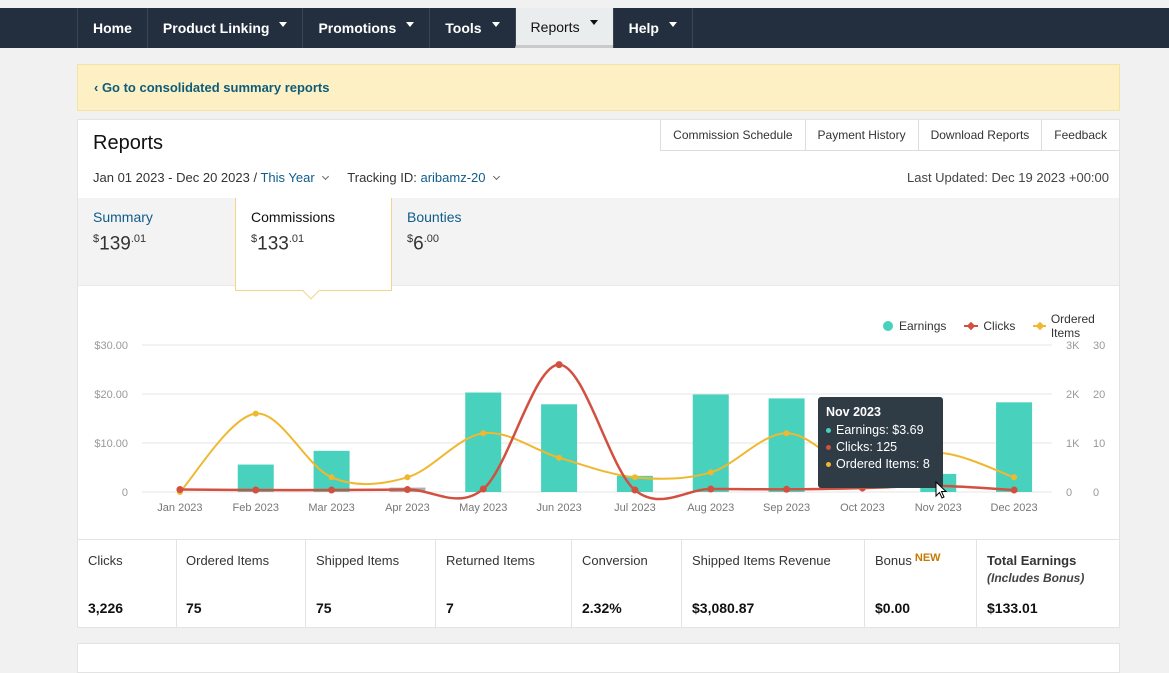 Image resolution: width=1169 pixels, height=673 pixels. Describe the element at coordinates (923, 326) in the screenshot. I see `legend-earnings-label: Earnings` at that location.